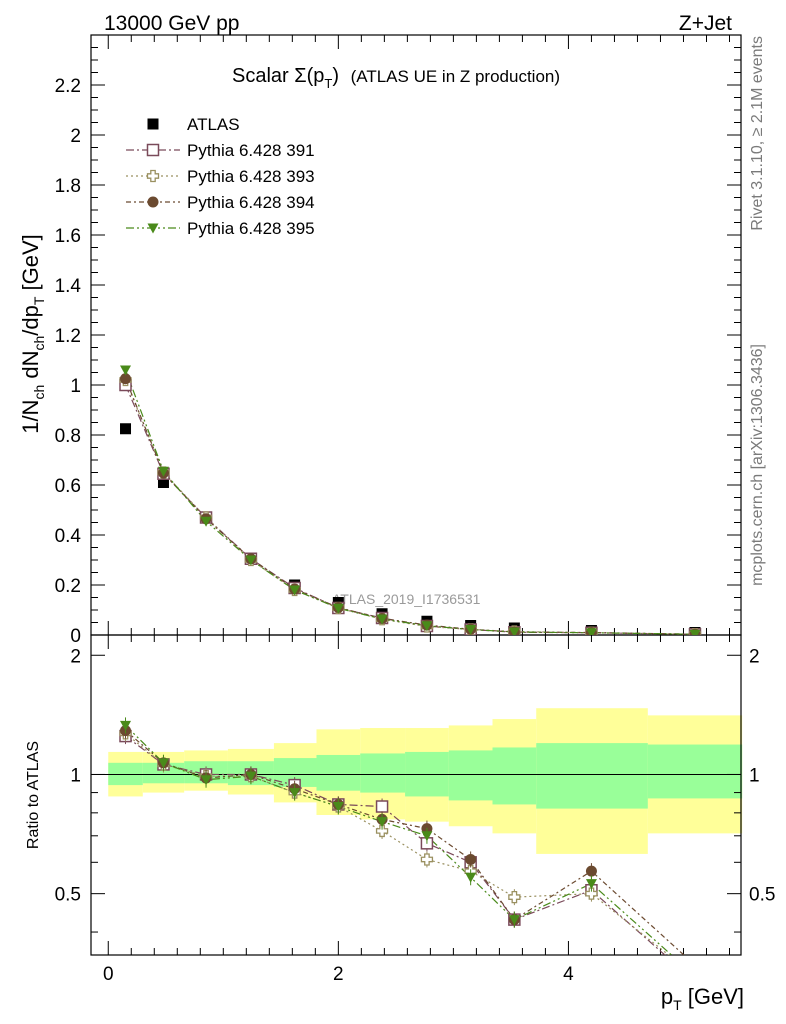  I want to click on title-main: Scalar Σ(p, so click(278, 76).